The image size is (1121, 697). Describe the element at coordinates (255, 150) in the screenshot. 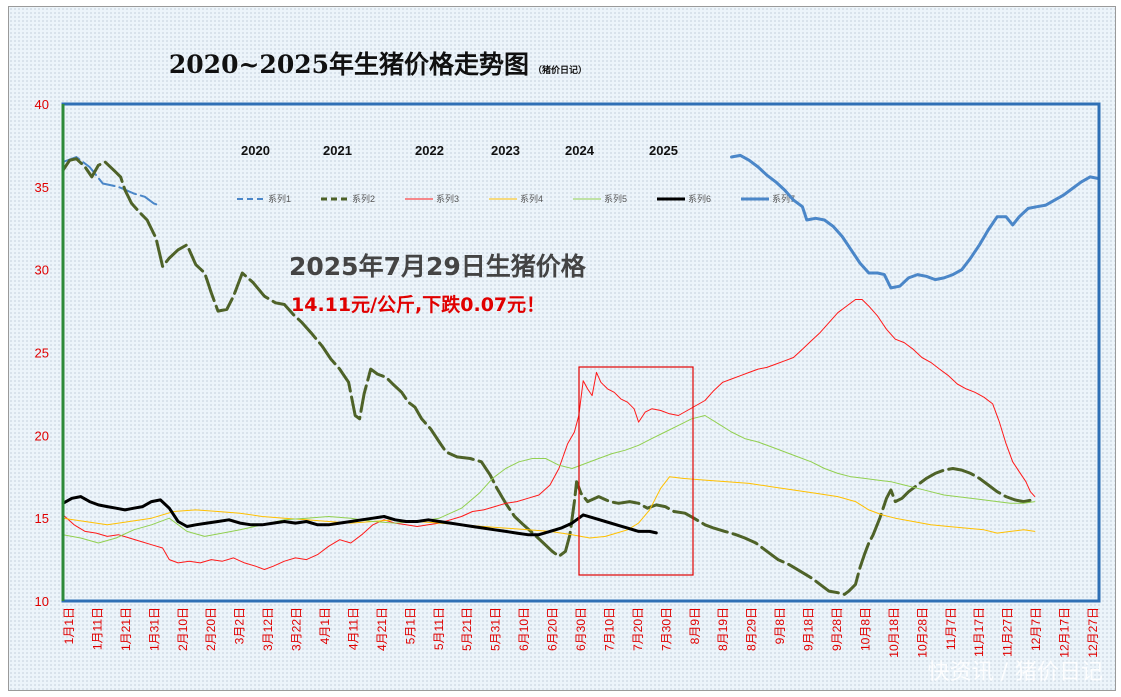

I see `year-label: 2020` at that location.